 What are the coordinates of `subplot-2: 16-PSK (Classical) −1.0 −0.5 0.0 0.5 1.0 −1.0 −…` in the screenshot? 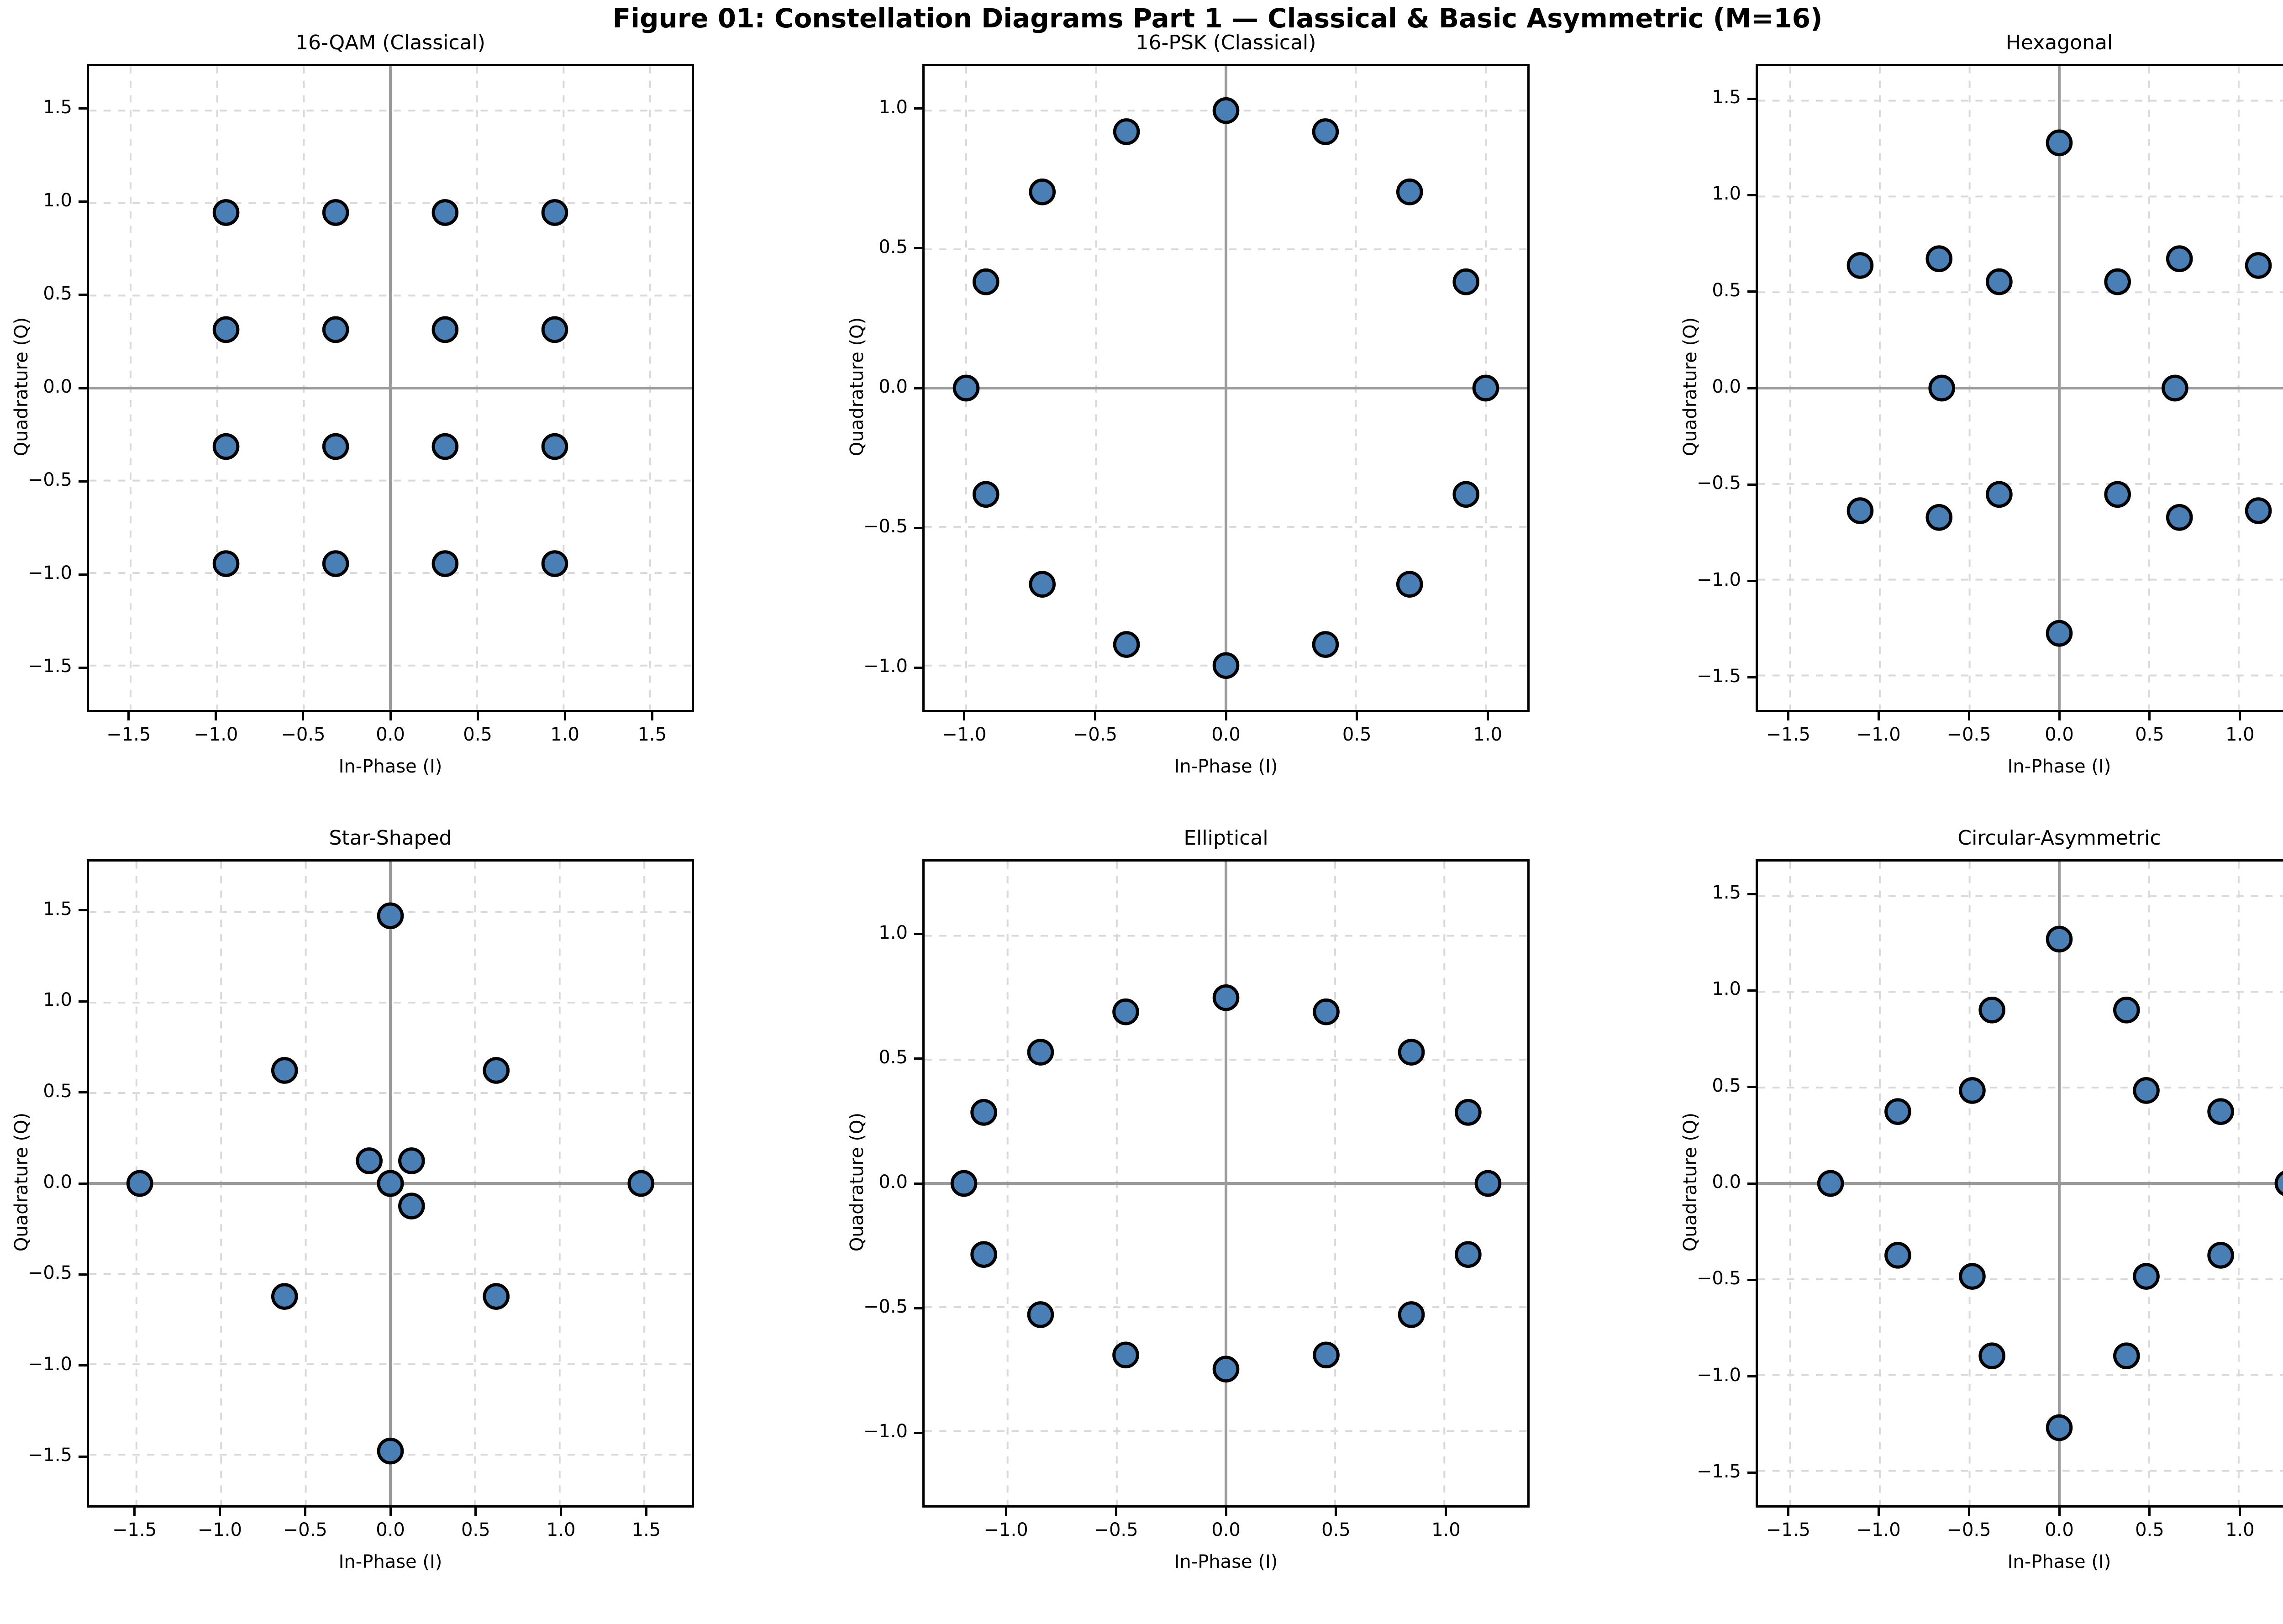 It's located at (1198, 404).